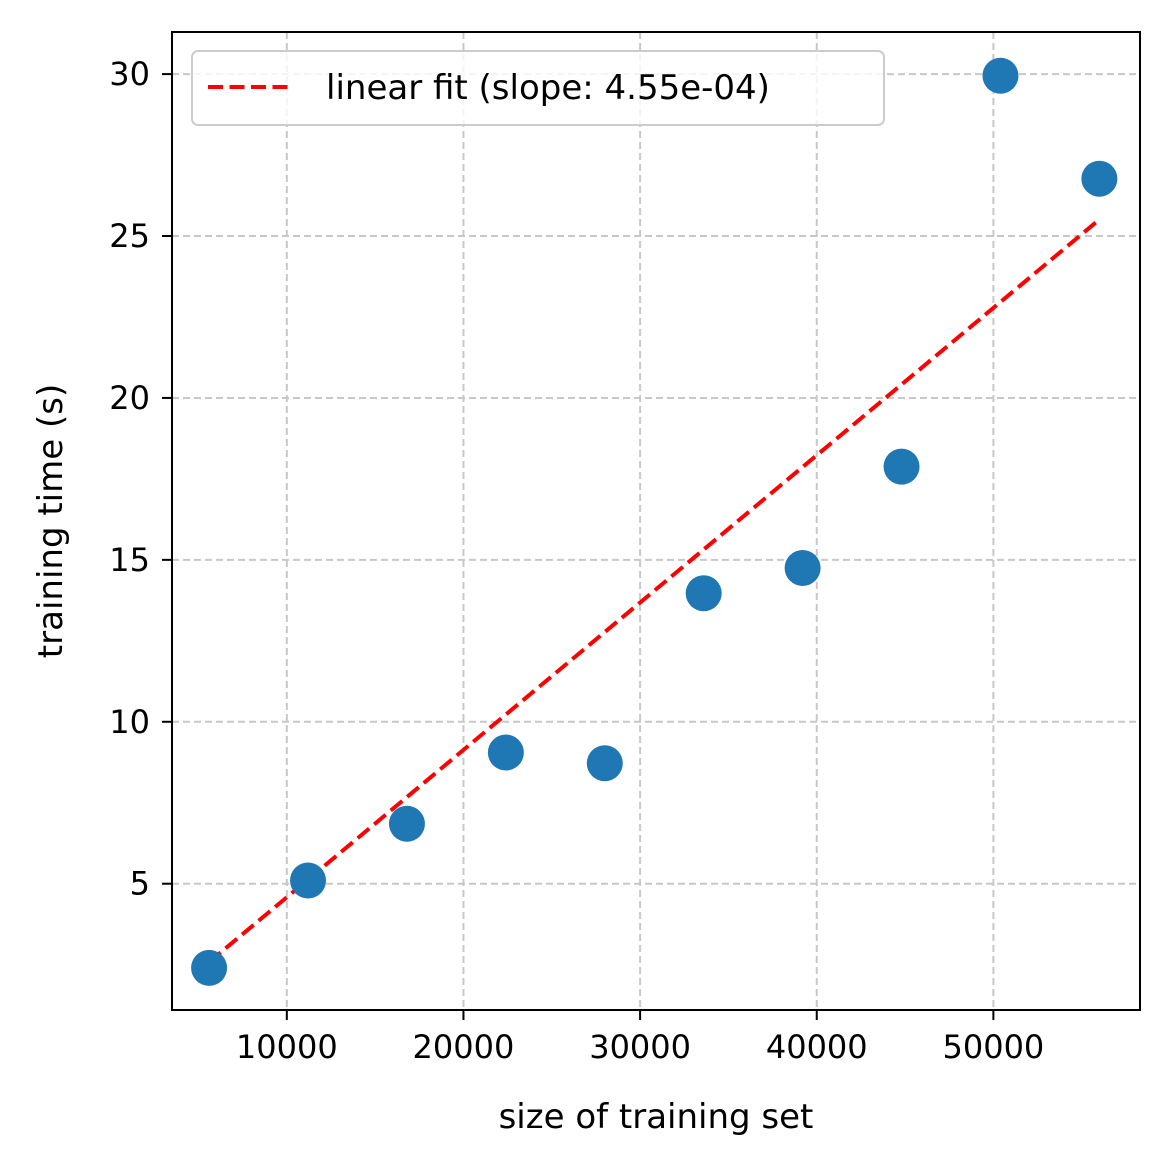  I want to click on legend-box, so click(538, 88).